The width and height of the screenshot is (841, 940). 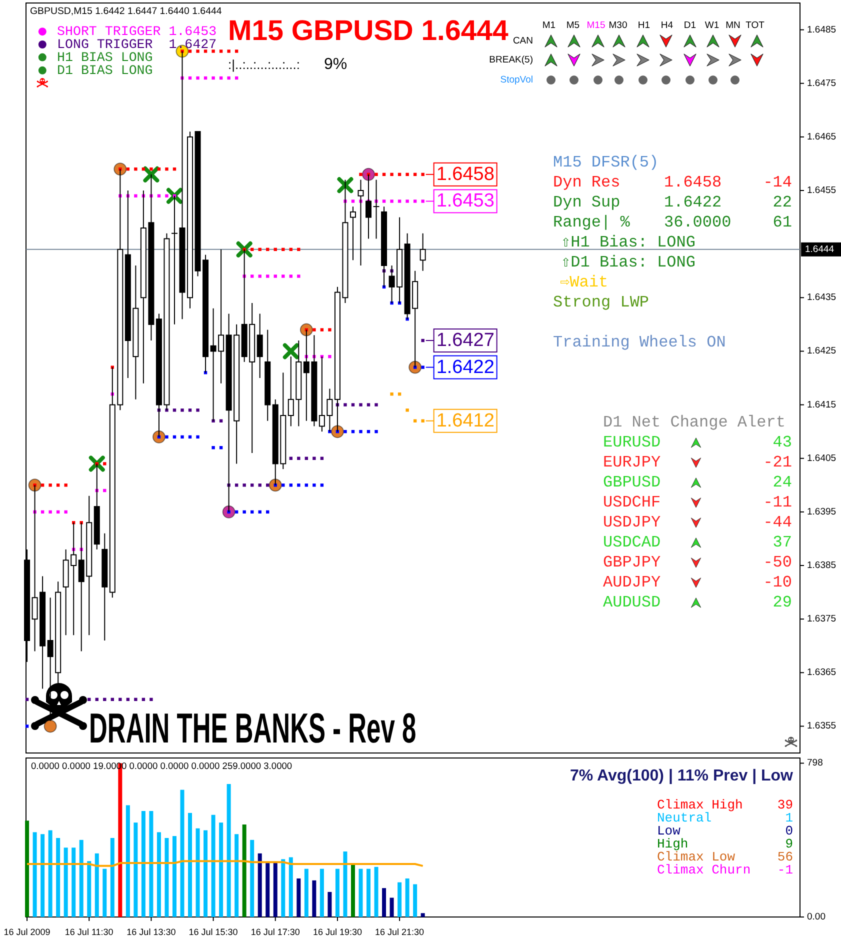 I want to click on y-tick-label: 1.6435, so click(x=821, y=298).